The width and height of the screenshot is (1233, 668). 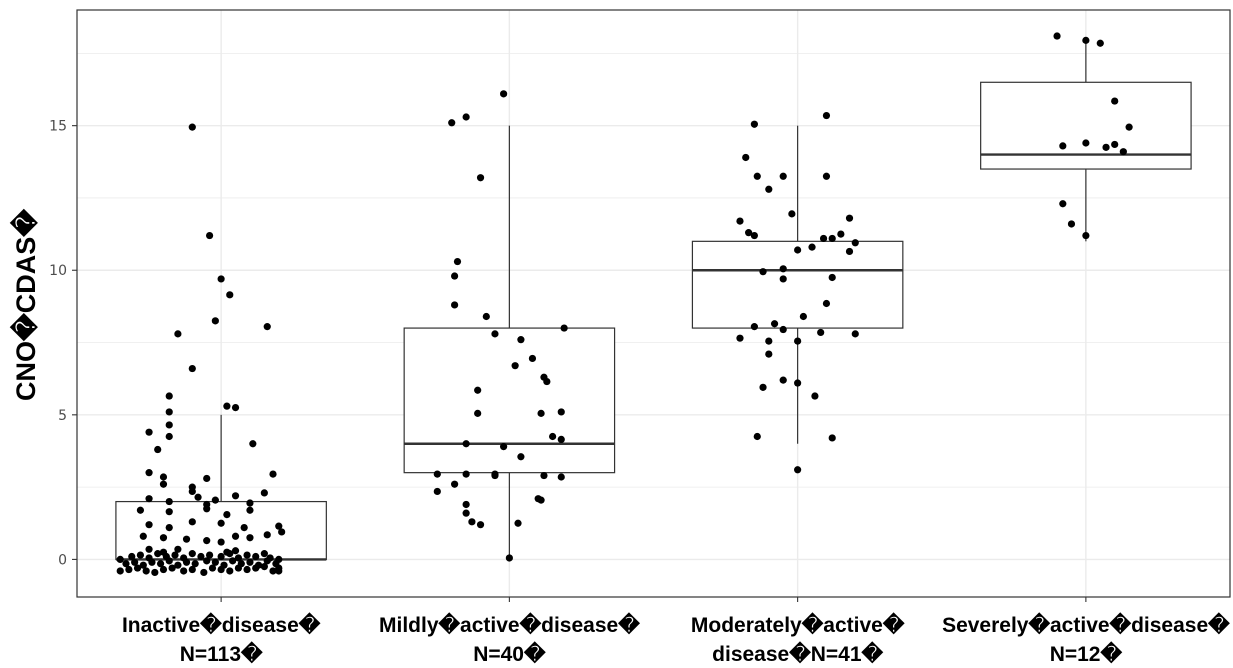 What do you see at coordinates (797, 653) in the screenshot?
I see `x-tick-label: disease�N=41�` at bounding box center [797, 653].